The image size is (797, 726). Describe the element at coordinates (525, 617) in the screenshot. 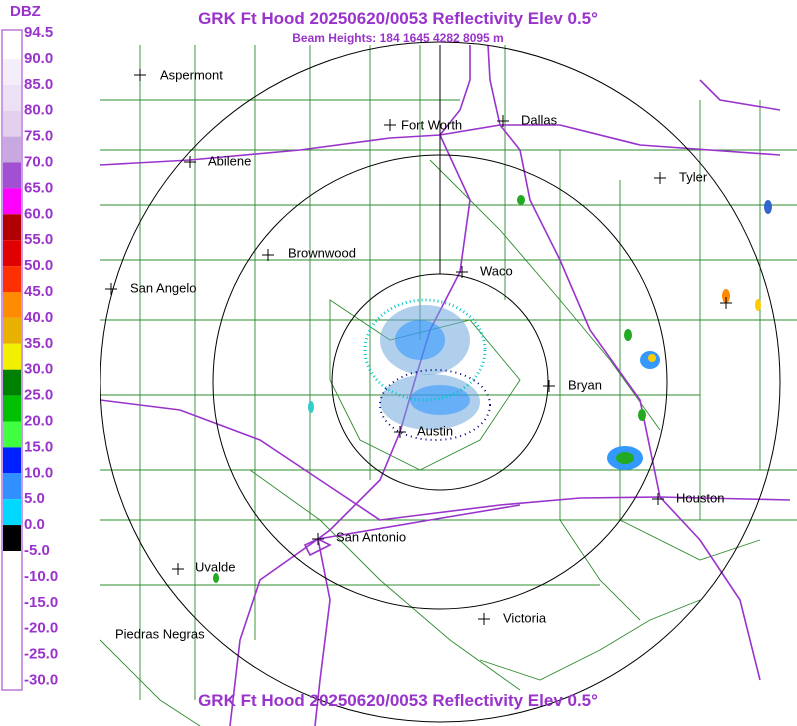

I see `city-label: Victoria` at that location.